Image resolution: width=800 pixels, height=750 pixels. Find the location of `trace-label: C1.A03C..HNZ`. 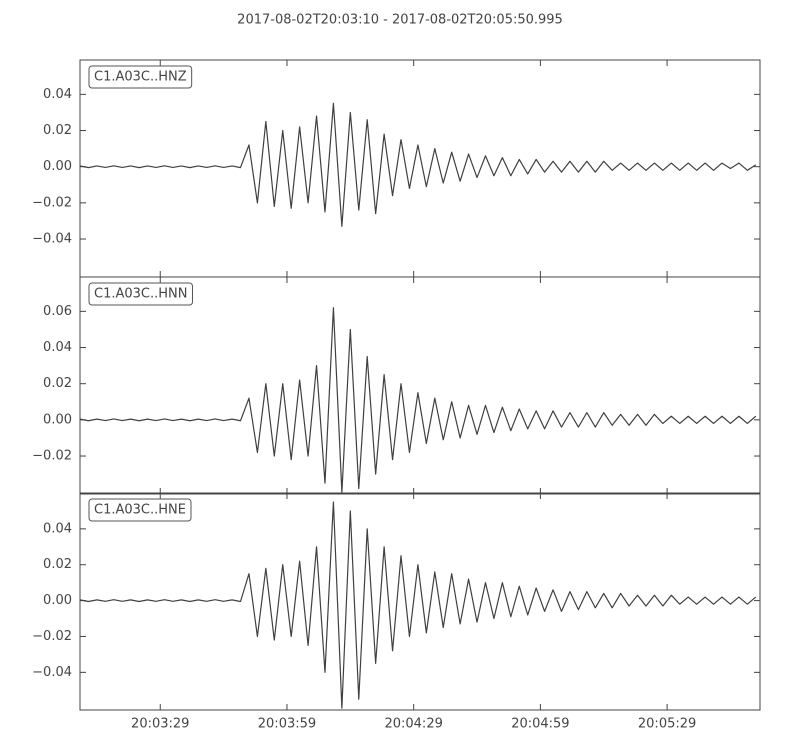

trace-label: C1.A03C..HNZ is located at coordinates (140, 77).